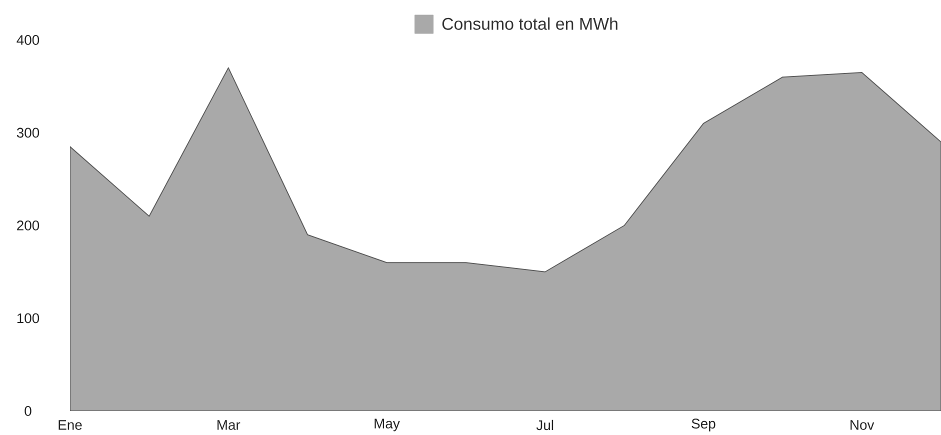 The height and width of the screenshot is (435, 941). Describe the element at coordinates (545, 425) in the screenshot. I see `x-tick-label: Jul` at that location.